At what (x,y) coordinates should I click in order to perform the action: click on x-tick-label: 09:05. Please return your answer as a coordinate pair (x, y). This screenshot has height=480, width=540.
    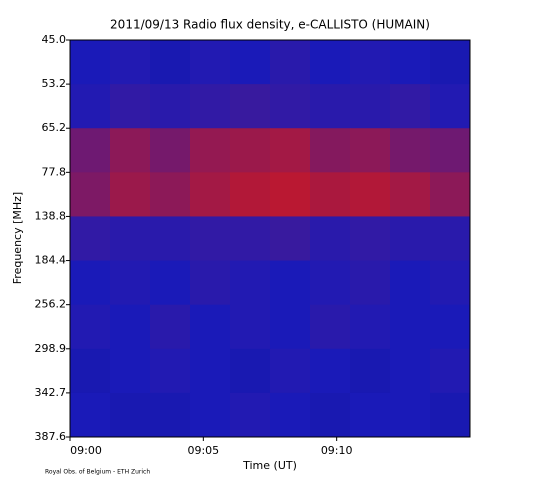
    Looking at the image, I should click on (203, 450).